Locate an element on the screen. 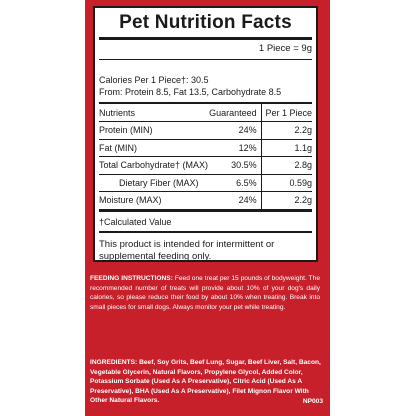 The width and height of the screenshot is (416, 416). feeding-heading: FEEDING INSTRUCTIONS: is located at coordinates (131, 278).